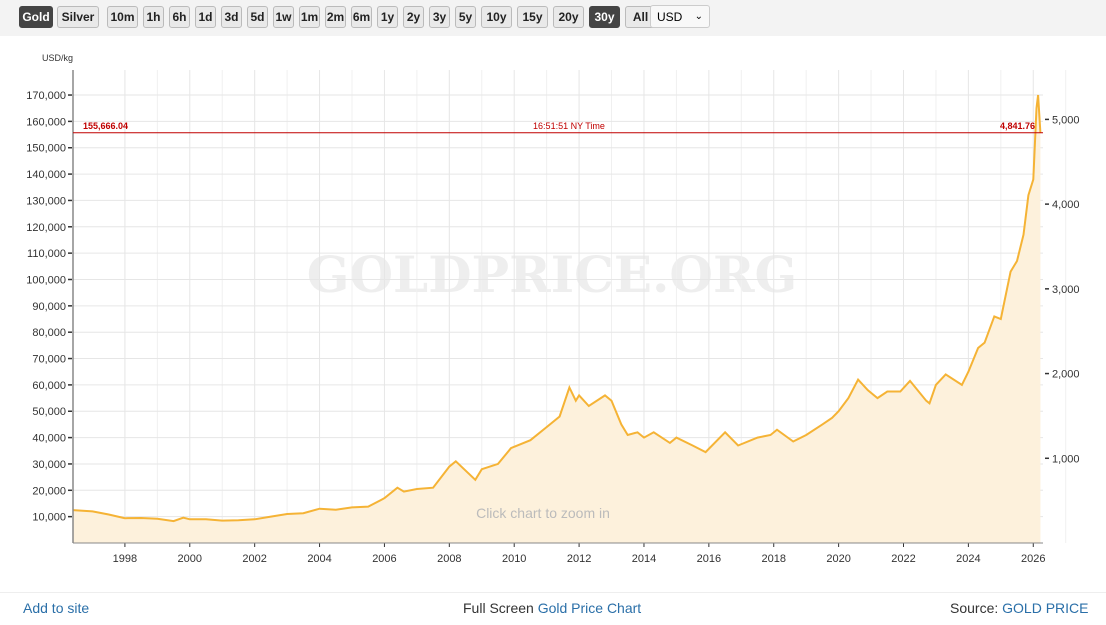  I want to click on watermark: GOLDPRICE.ORG, so click(552, 274).